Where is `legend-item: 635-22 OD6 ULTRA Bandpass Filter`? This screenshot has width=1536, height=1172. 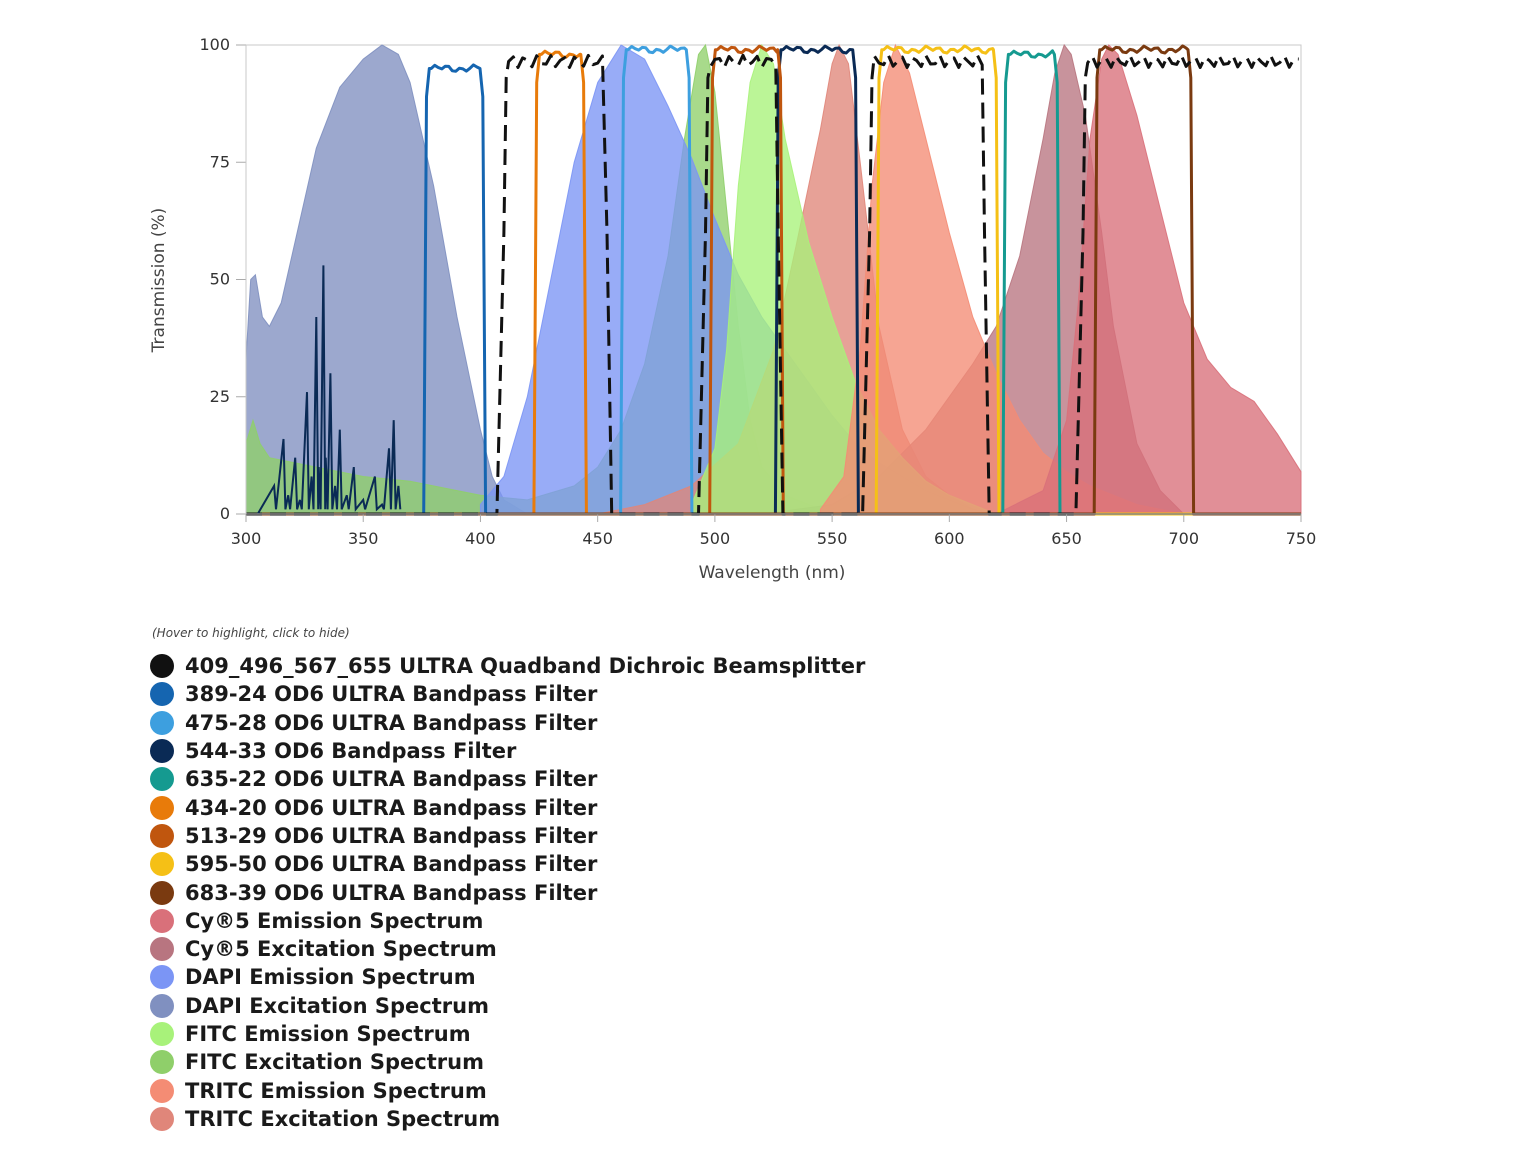
legend-item: 635-22 OD6 ULTRA Bandpass Filter is located at coordinates (507, 779).